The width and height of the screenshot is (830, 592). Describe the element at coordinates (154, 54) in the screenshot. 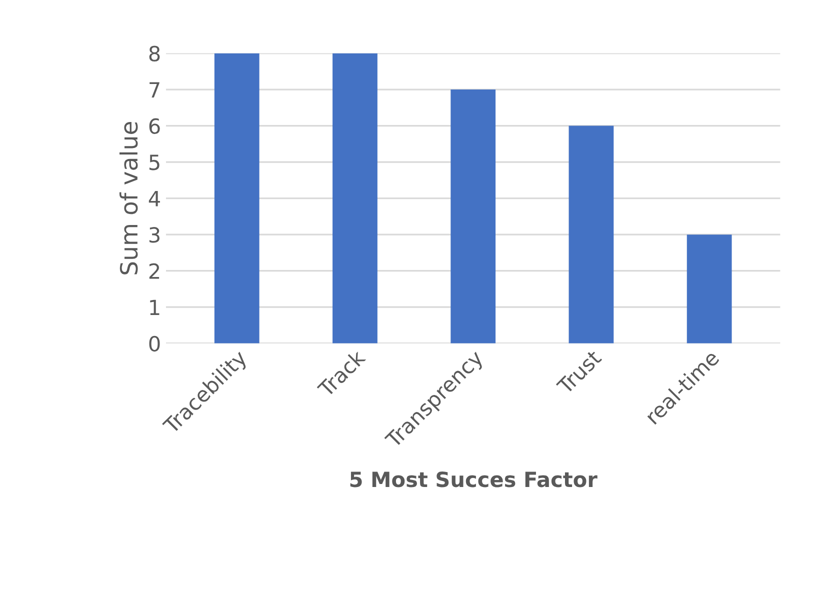

I see `y-tick-label: 8` at that location.